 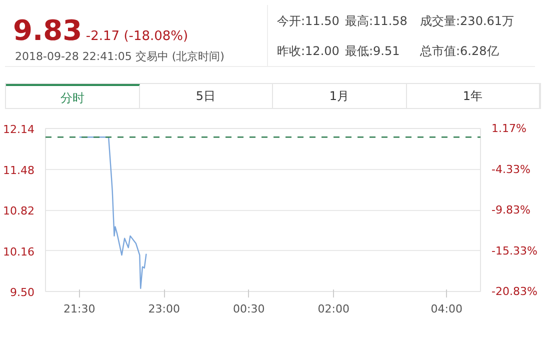 I want to click on y2-tick-label: -20.83%, so click(x=515, y=291).